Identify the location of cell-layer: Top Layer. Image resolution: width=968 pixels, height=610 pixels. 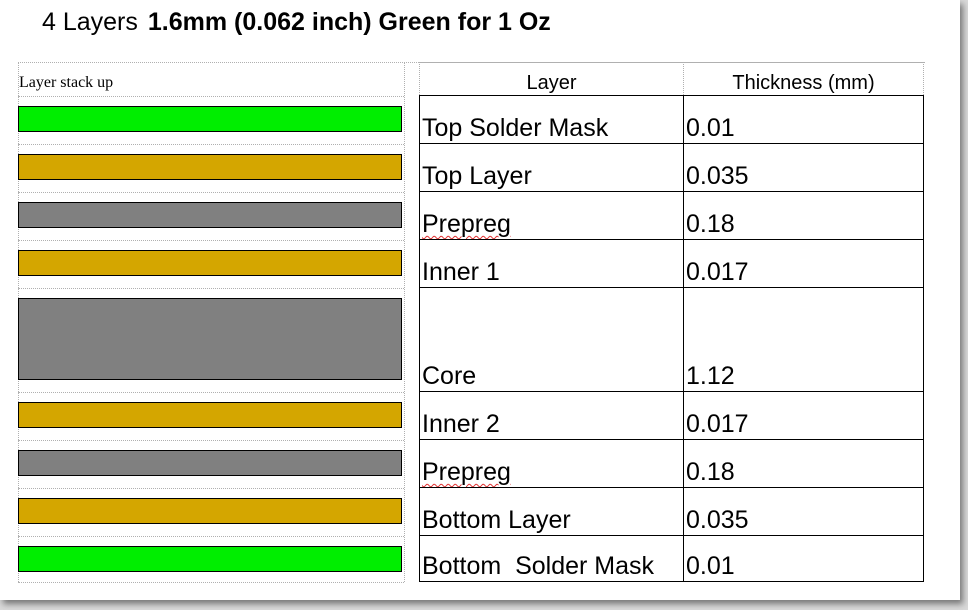
(551, 167).